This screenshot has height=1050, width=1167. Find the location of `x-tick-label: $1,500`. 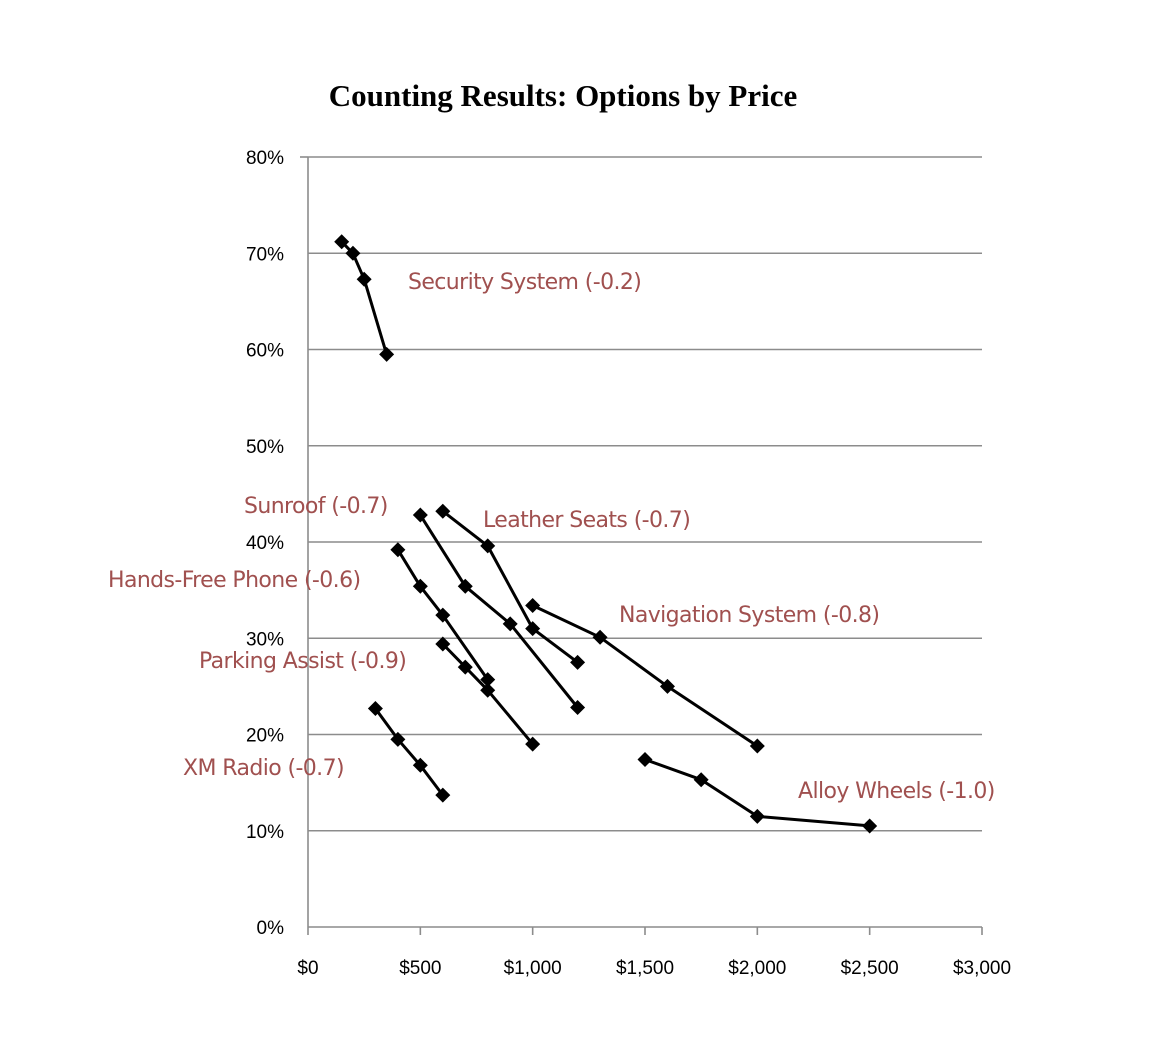

x-tick-label: $1,500 is located at coordinates (645, 968).